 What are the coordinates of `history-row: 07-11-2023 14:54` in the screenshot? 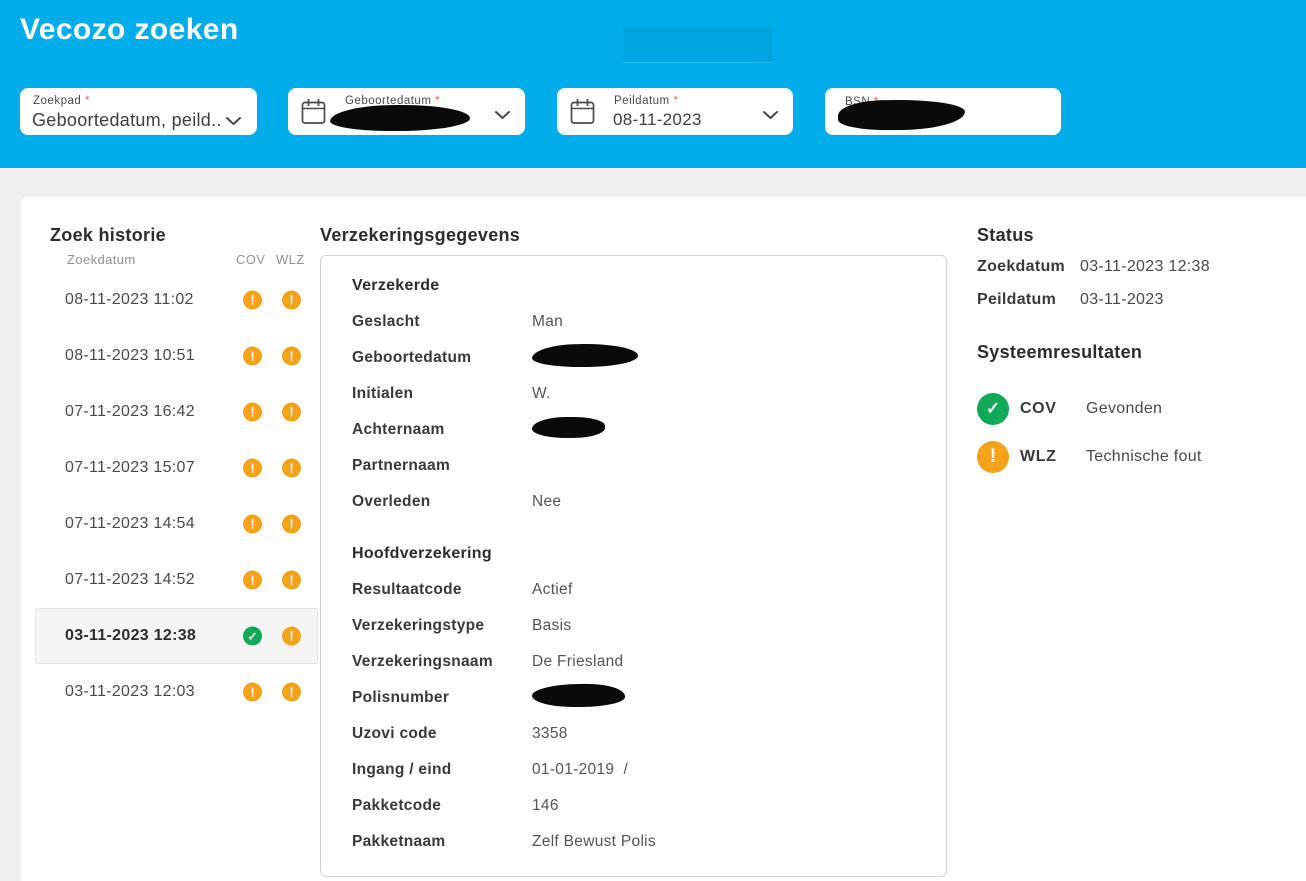 It's located at (176, 524).